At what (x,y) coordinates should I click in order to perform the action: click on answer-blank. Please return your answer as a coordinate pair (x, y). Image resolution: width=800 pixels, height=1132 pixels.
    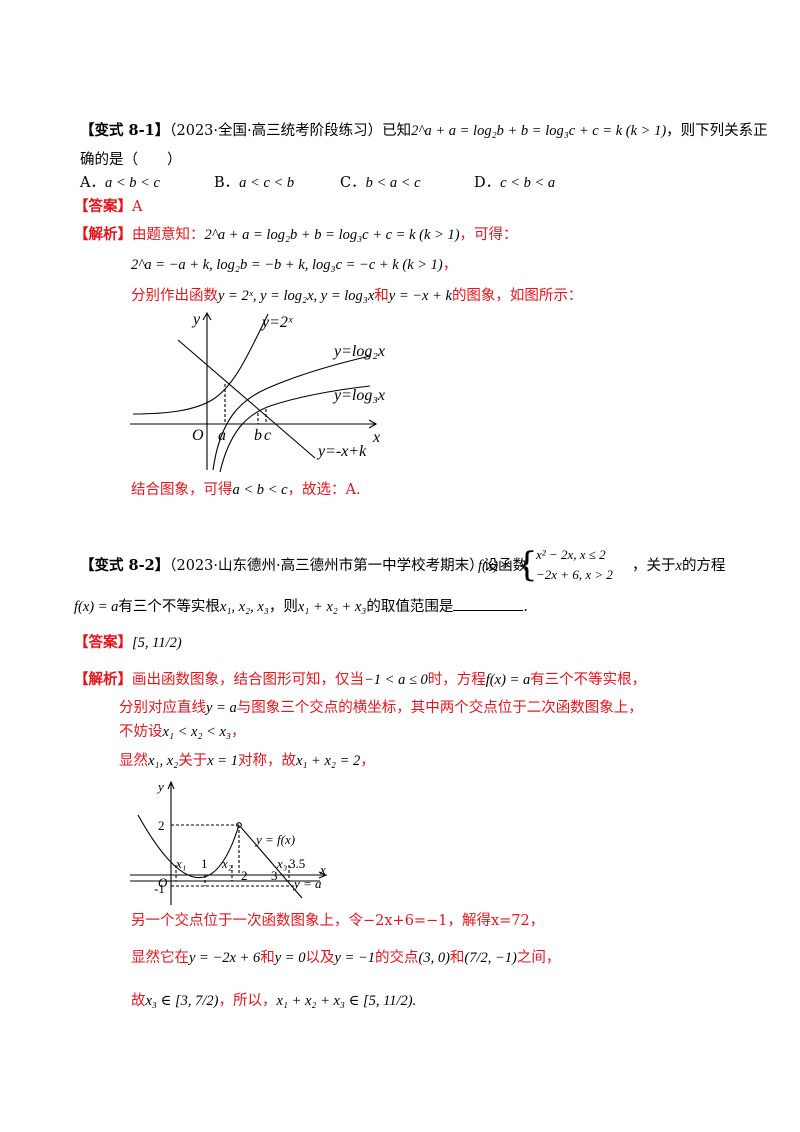
    Looking at the image, I should click on (488, 603).